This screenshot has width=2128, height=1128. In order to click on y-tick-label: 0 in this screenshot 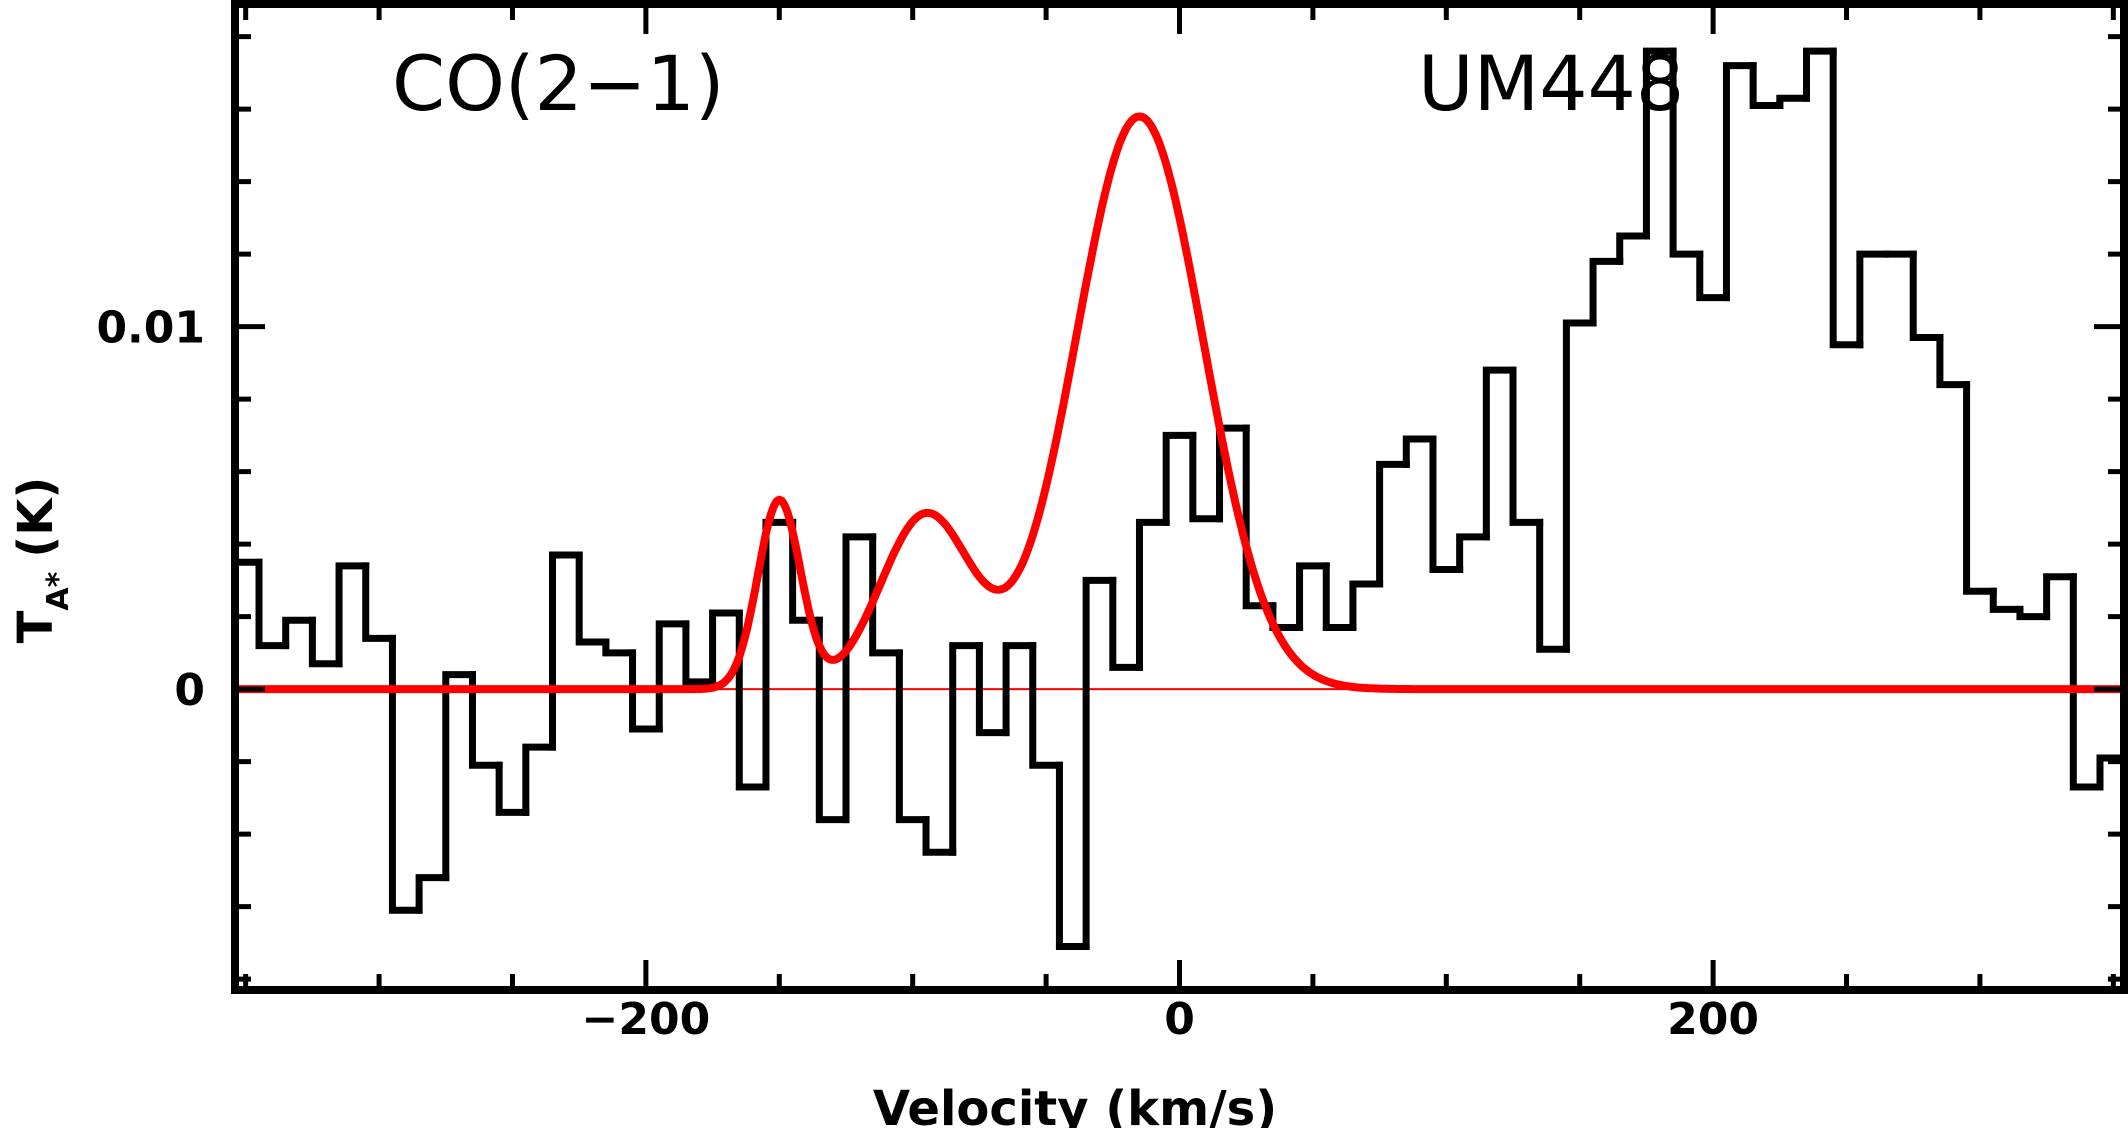, I will do `click(189, 690)`.